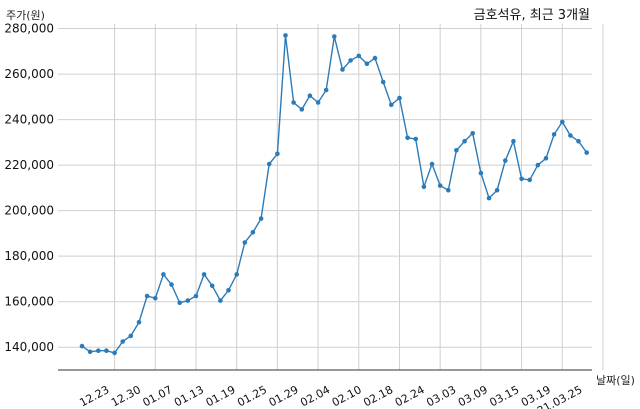  Describe the element at coordinates (29, 302) in the screenshot. I see `y-tick-label: 160,000` at that location.